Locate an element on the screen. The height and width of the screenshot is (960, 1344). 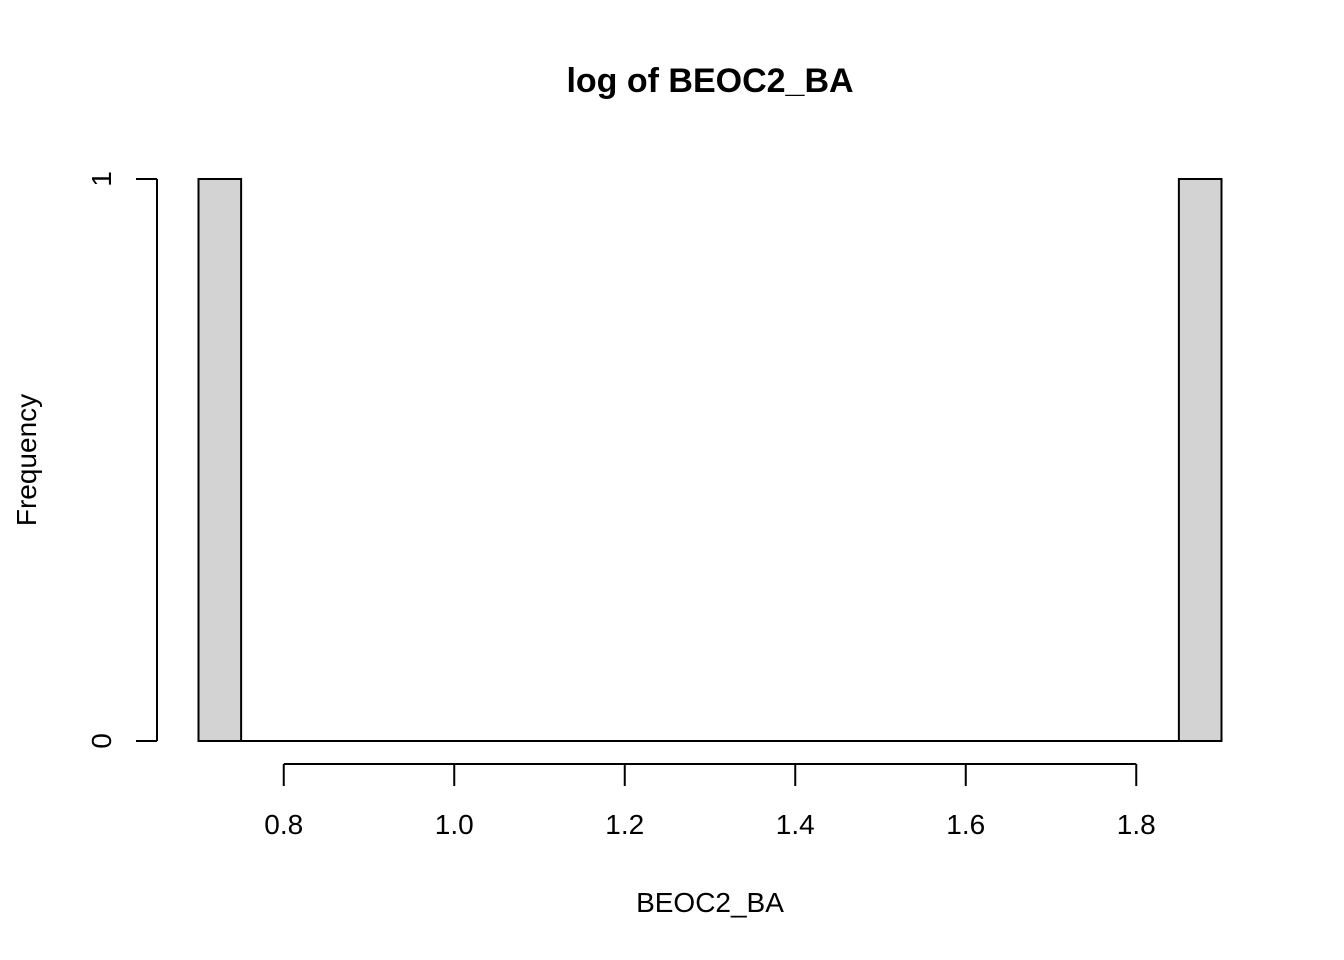
y-axis-label: Frequency is located at coordinates (26, 460).